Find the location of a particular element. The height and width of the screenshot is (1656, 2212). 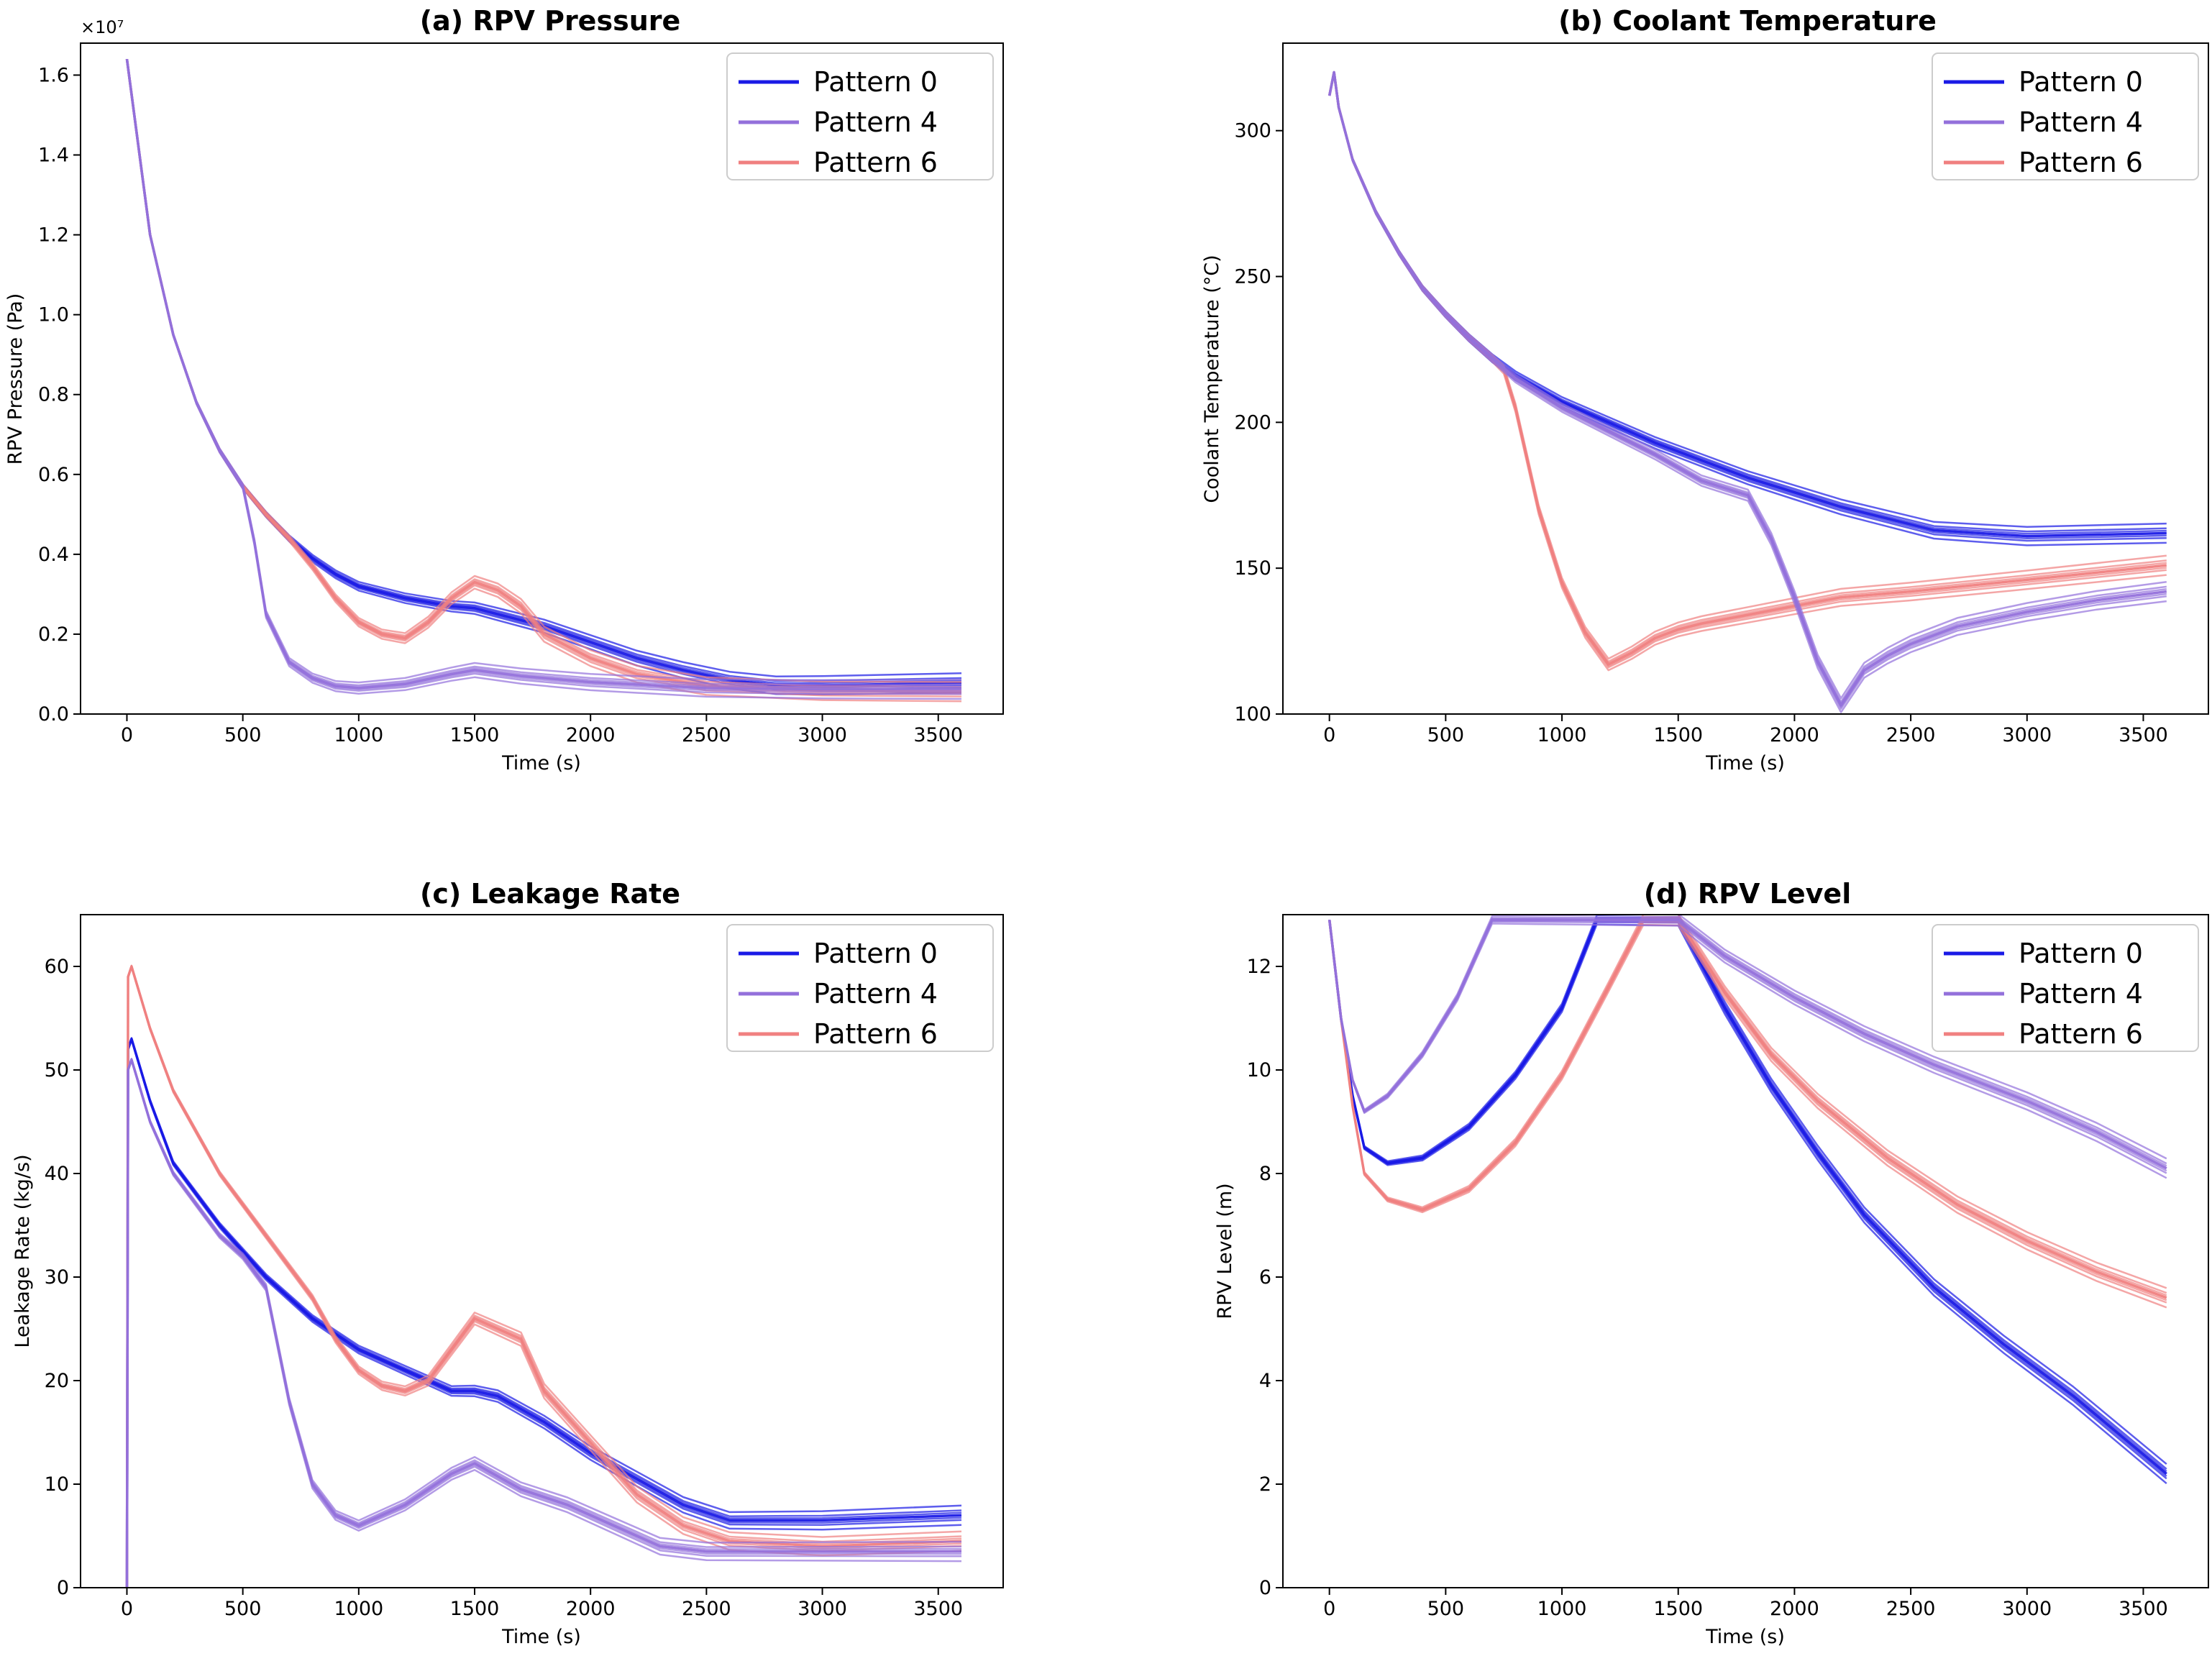

y-tick-label: 2 is located at coordinates (1265, 1485).